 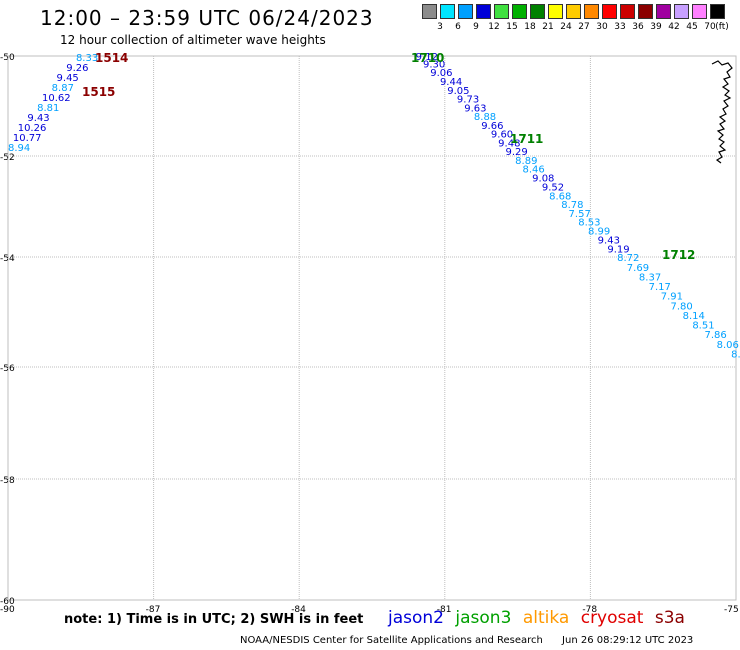 What do you see at coordinates (553, 187) in the screenshot?
I see `wave-height-value: 9.52` at bounding box center [553, 187].